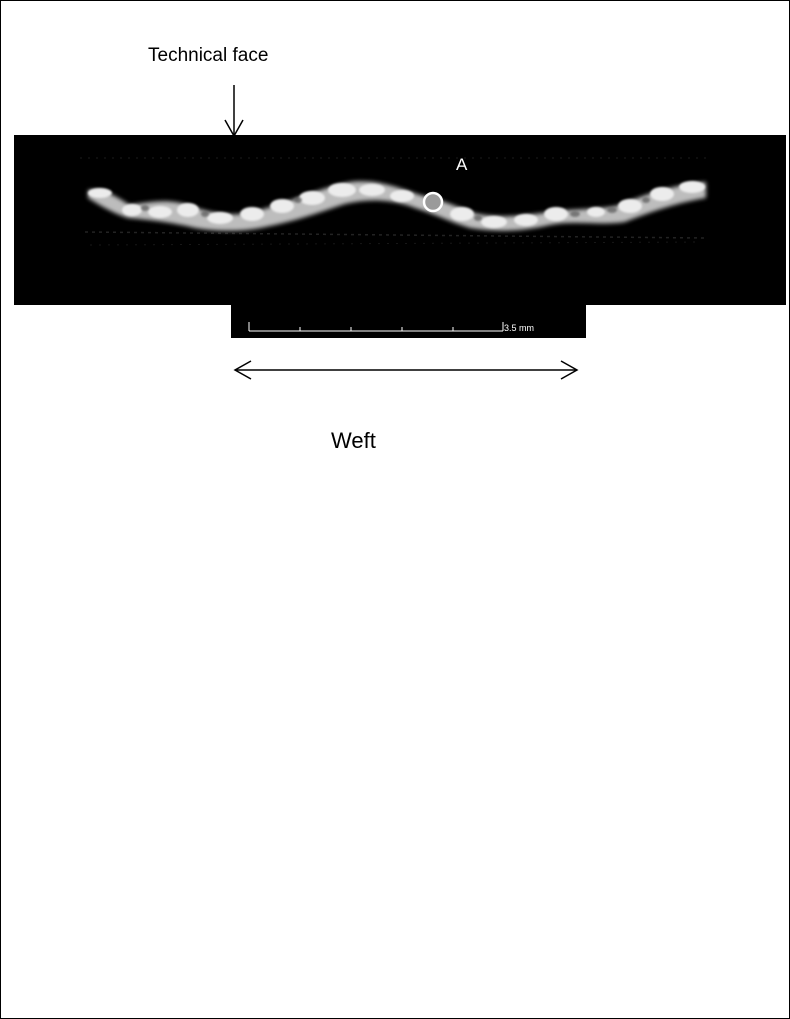 The width and height of the screenshot is (790, 1019). I want to click on technical-face-label: Technical face, so click(208, 55).